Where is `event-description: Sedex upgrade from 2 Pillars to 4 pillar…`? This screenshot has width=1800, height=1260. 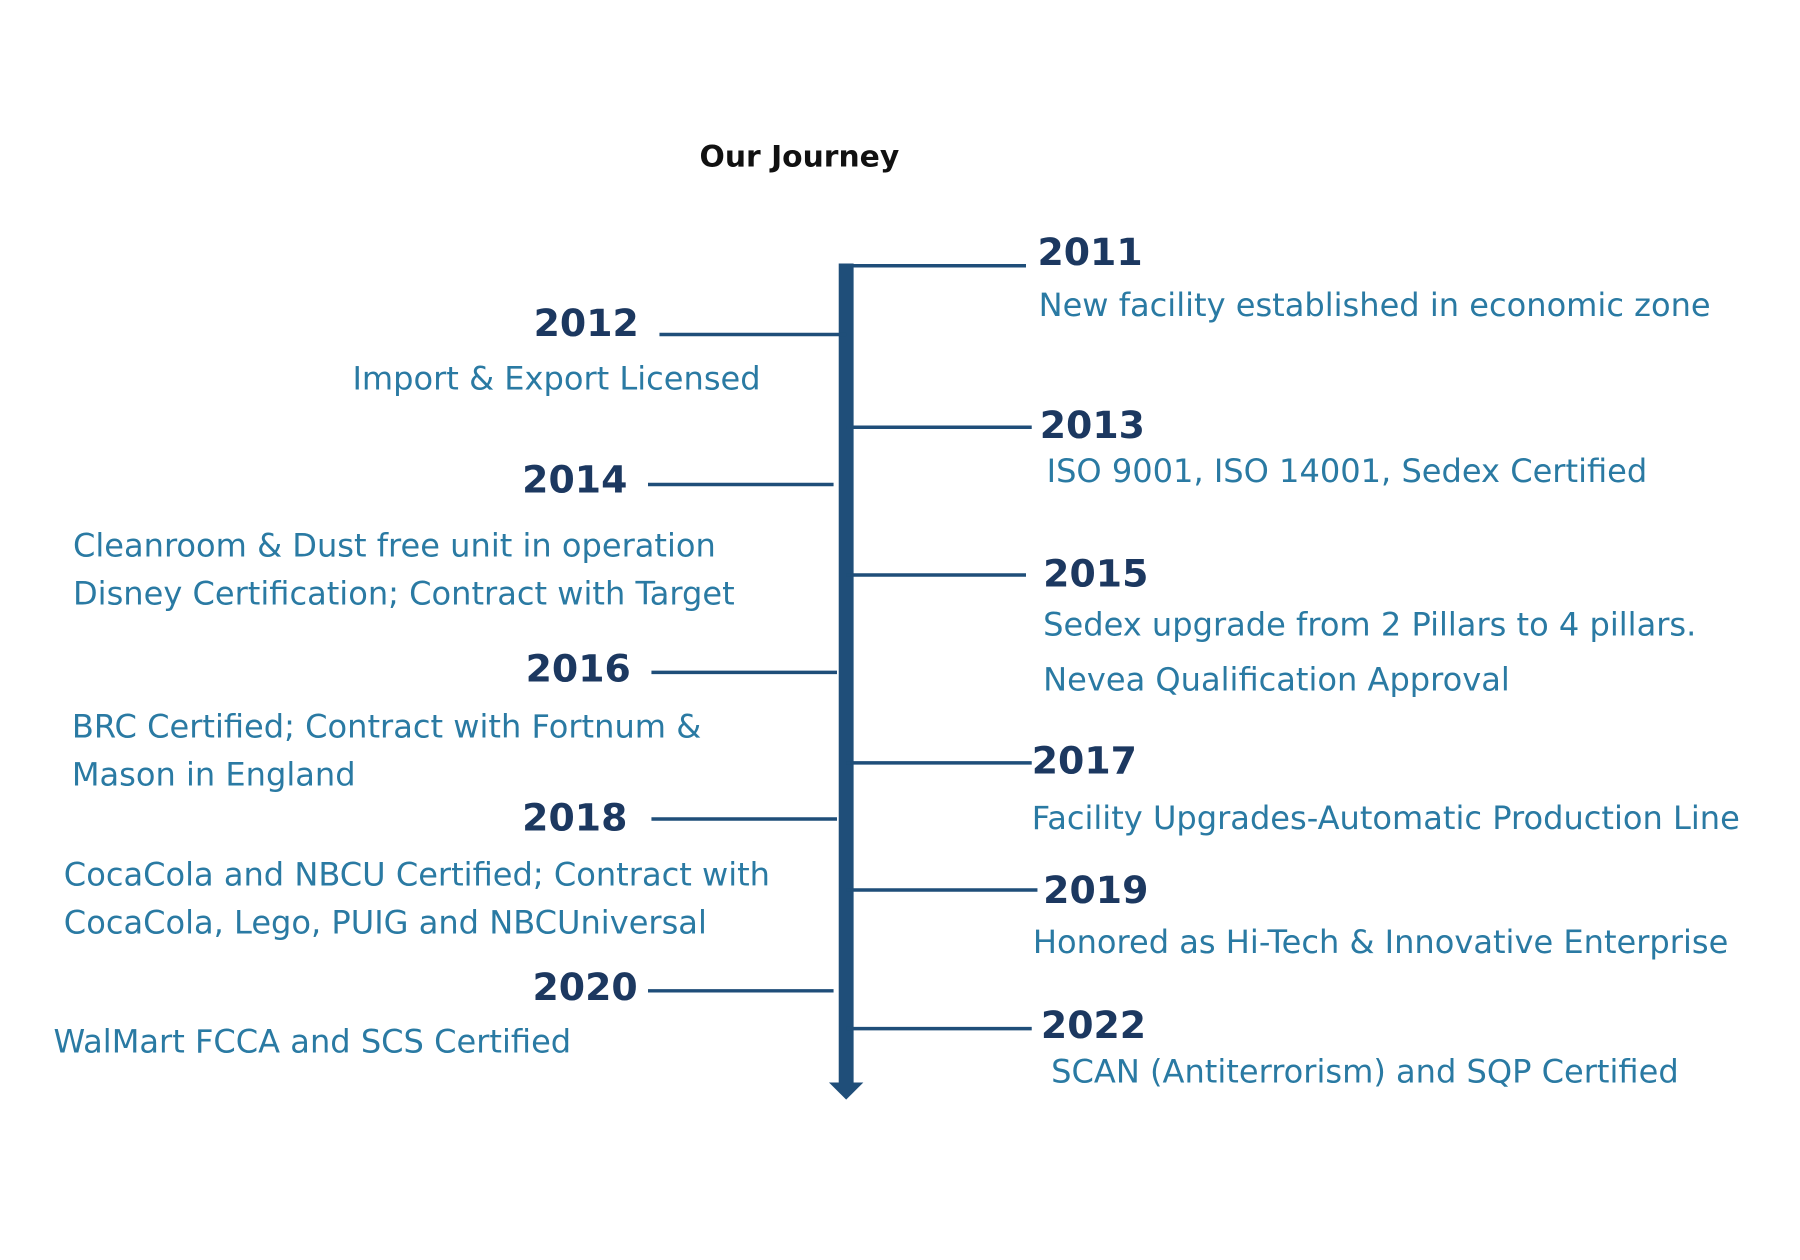 event-description: Sedex upgrade from 2 Pillars to 4 pillar… is located at coordinates (1369, 625).